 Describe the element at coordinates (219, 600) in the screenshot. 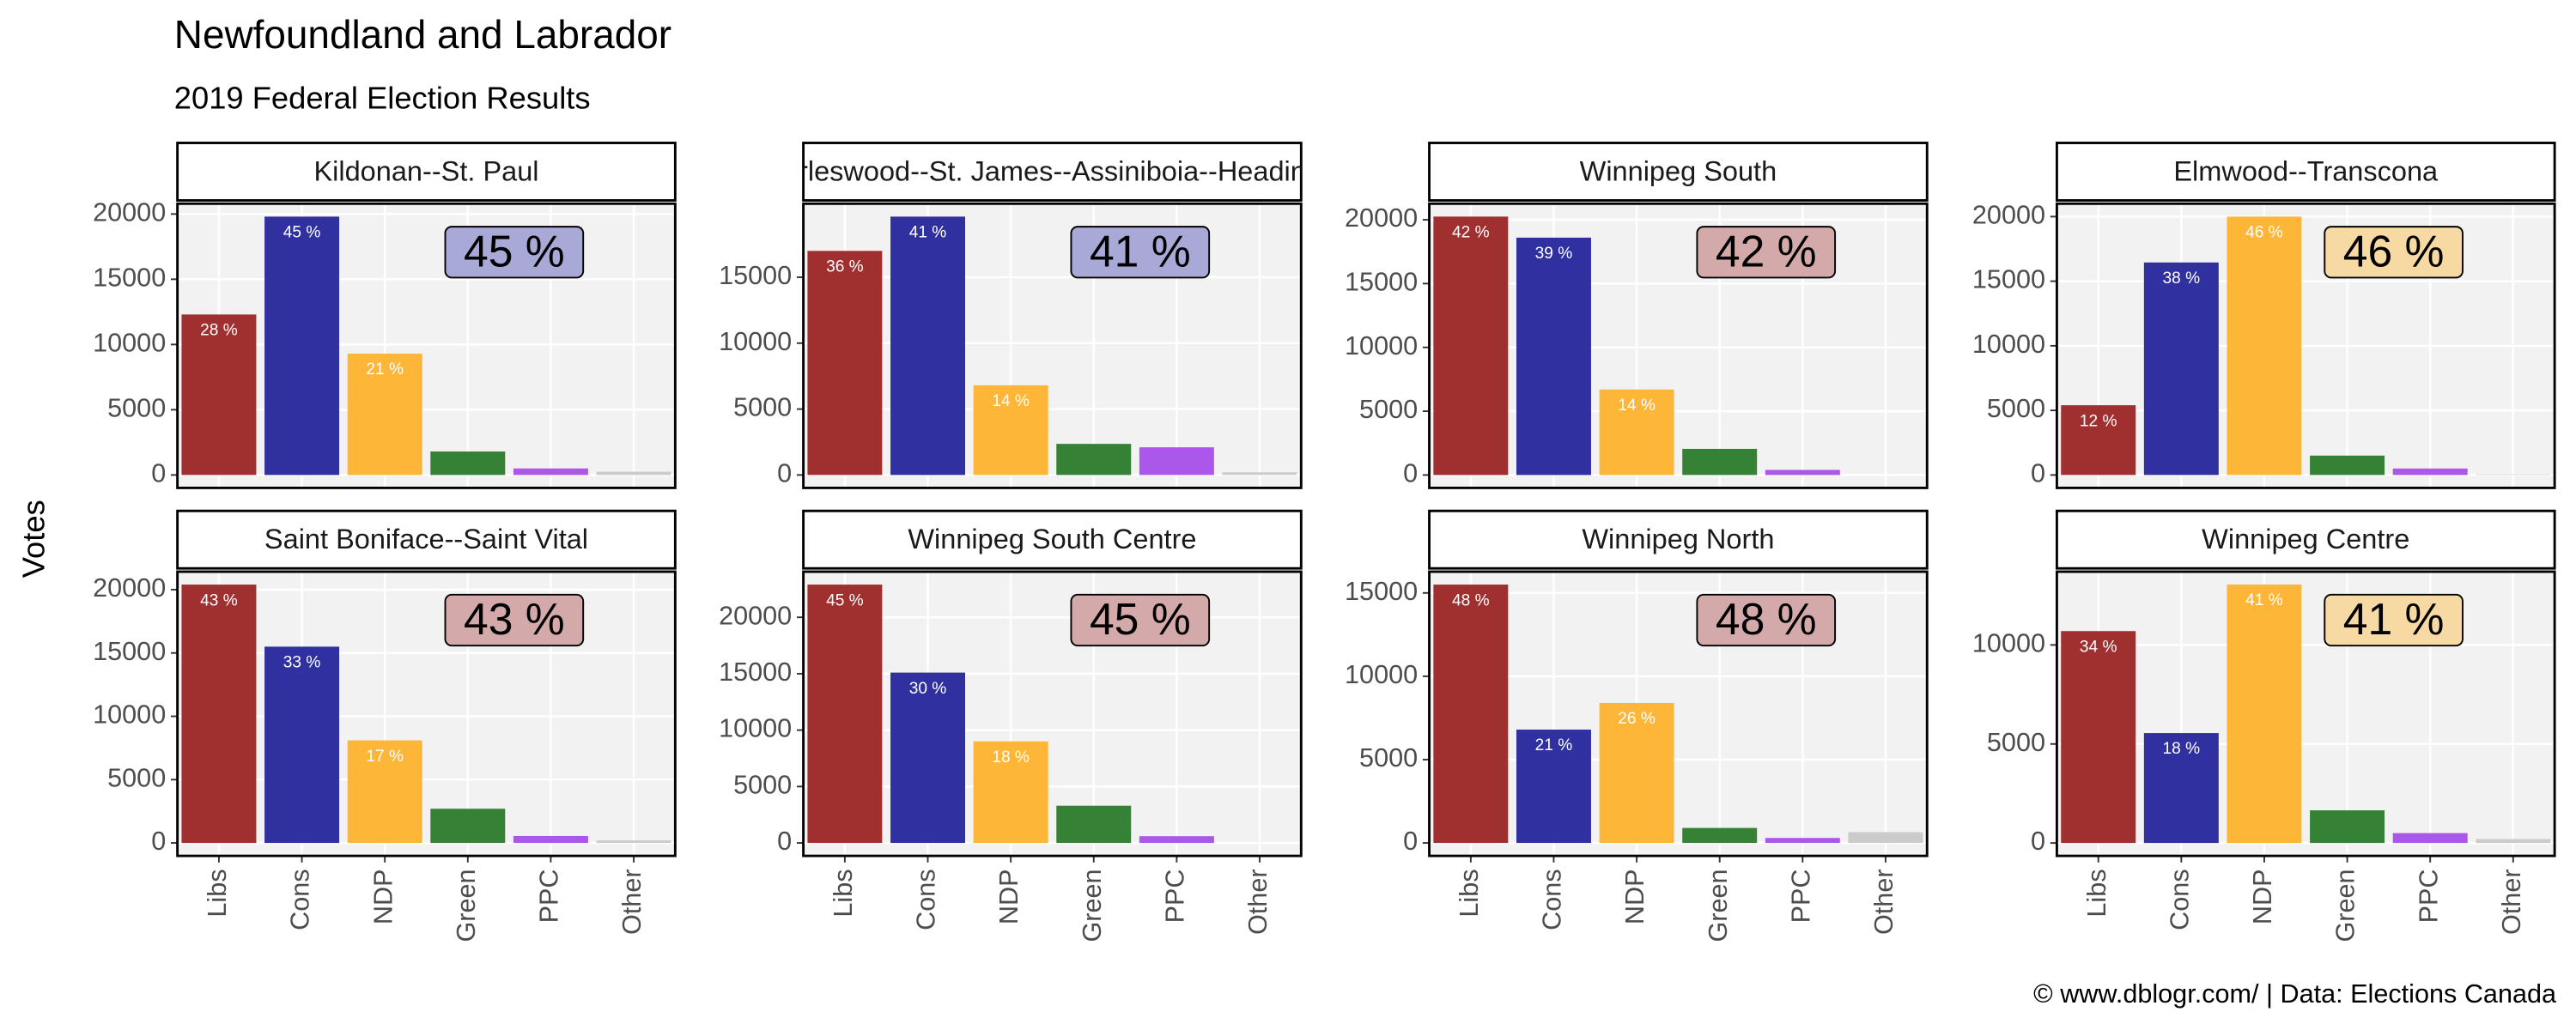

I see `bar-label: 43 %` at that location.